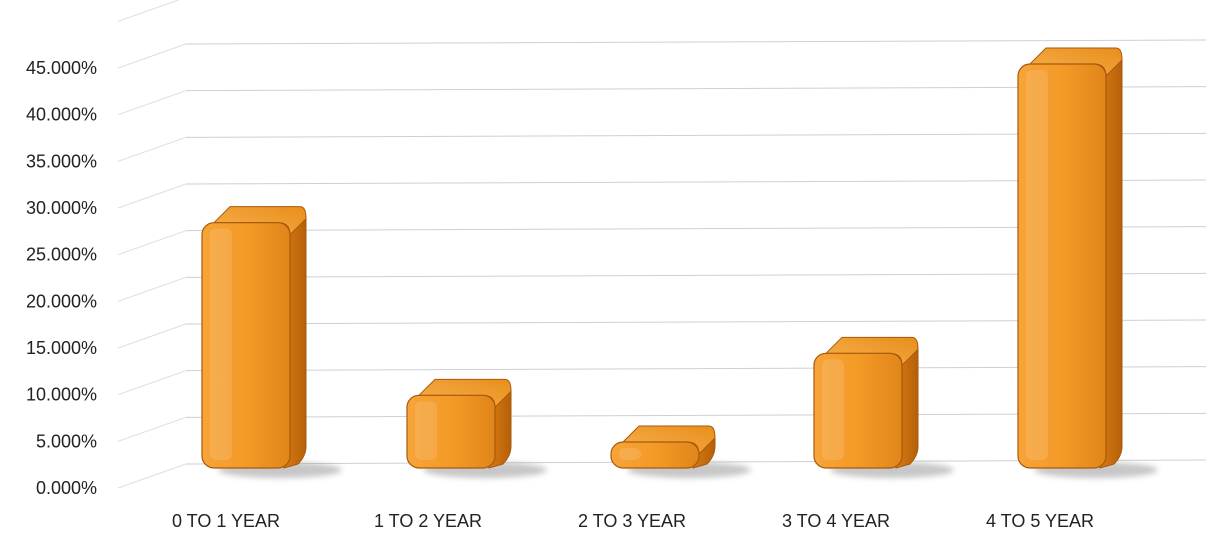  What do you see at coordinates (1040, 521) in the screenshot?
I see `x-category-label: 4 TO 5 YEAR` at bounding box center [1040, 521].